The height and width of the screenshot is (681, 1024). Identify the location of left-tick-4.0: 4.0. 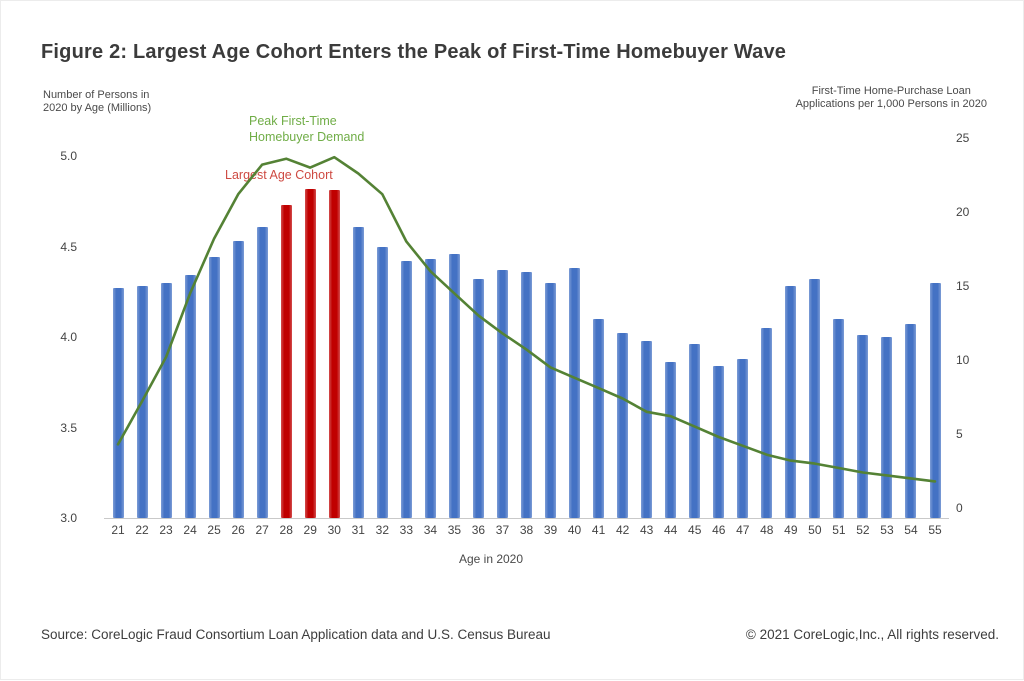
(68, 337).